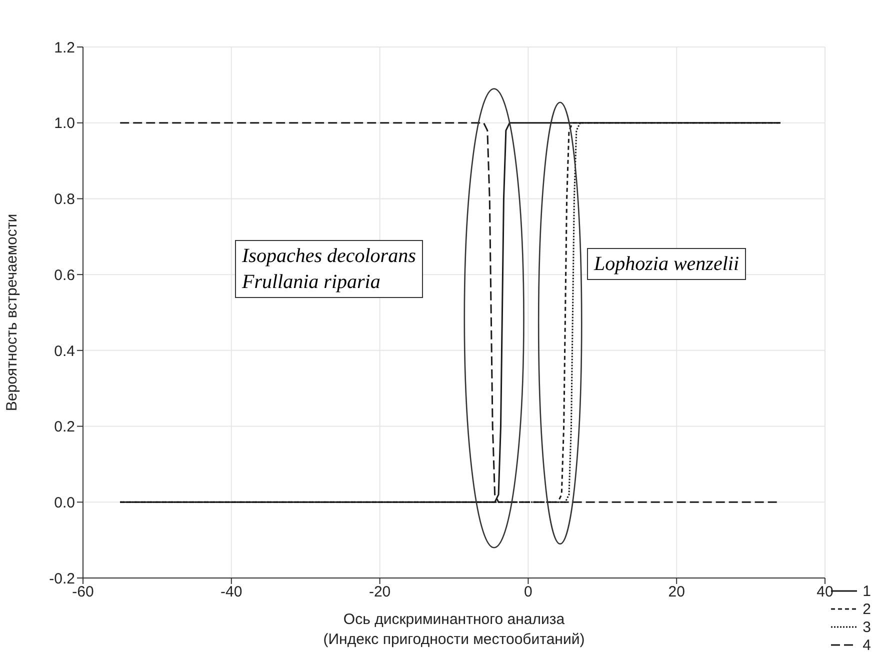  Describe the element at coordinates (231, 592) in the screenshot. I see `x-tick-label: -40` at that location.